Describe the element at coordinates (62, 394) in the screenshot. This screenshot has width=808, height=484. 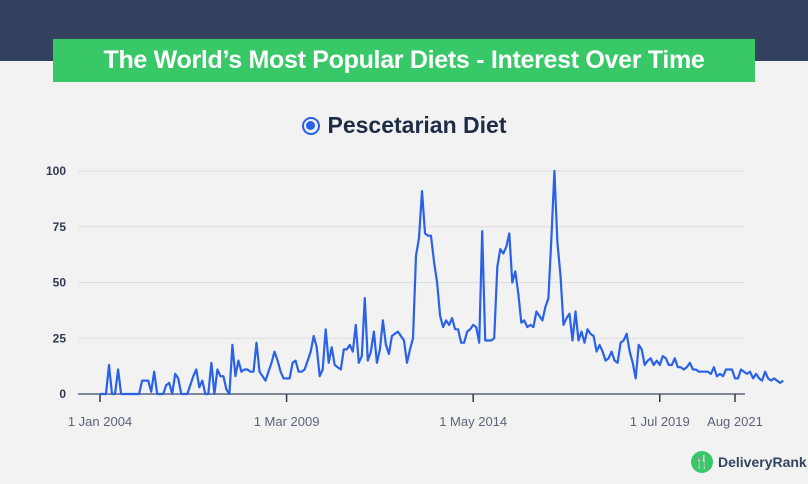
I see `y-tick-label: 0` at that location.